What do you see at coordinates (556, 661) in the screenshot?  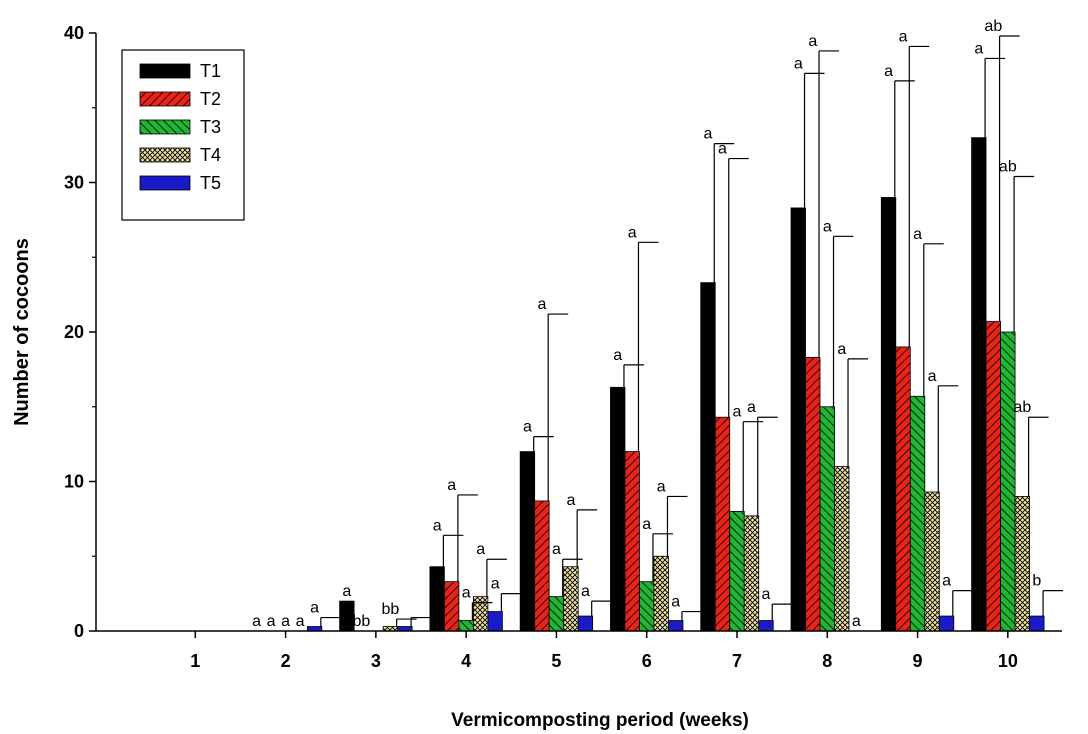 I see `x-tick-label-5: 5` at bounding box center [556, 661].